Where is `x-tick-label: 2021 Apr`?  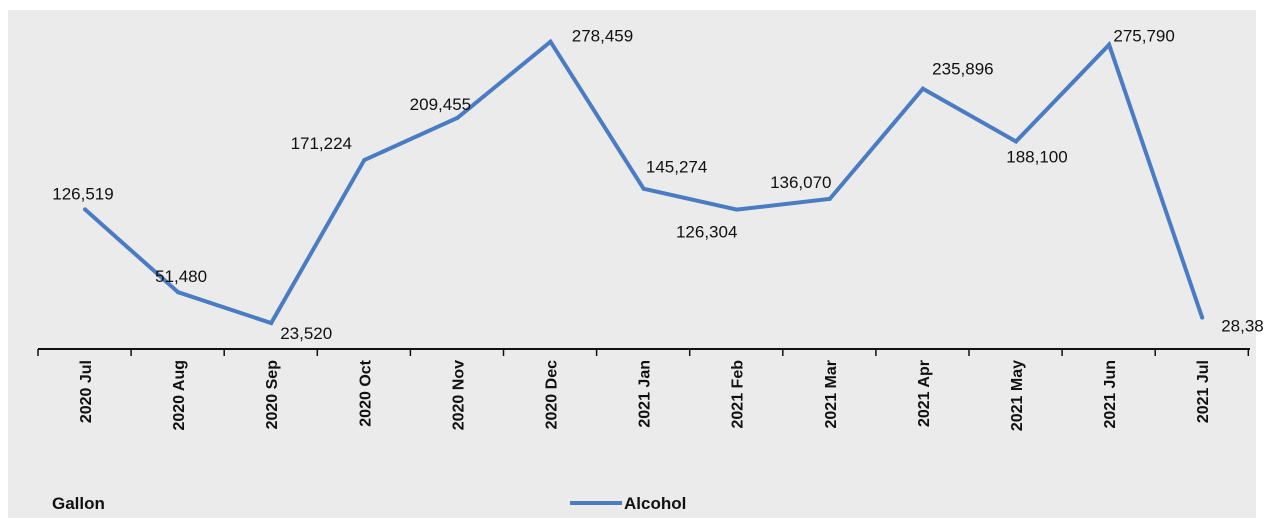 x-tick-label: 2021 Apr is located at coordinates (924, 393).